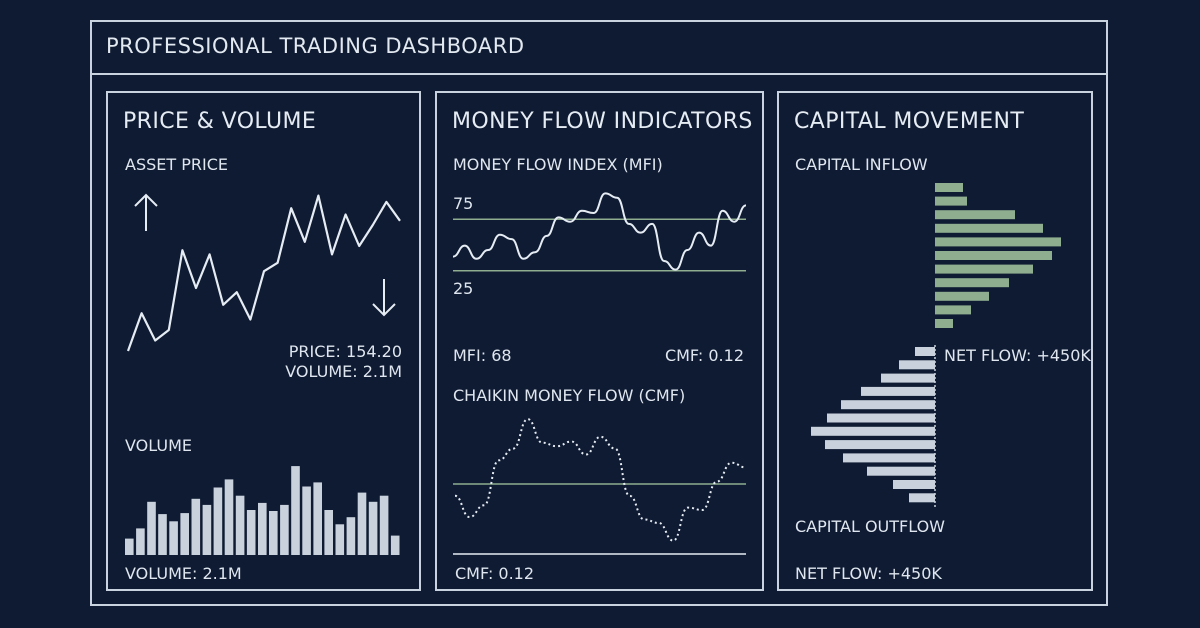 The image size is (1200, 628). Describe the element at coordinates (263, 374) in the screenshot. I see `price-volume-chart` at that location.